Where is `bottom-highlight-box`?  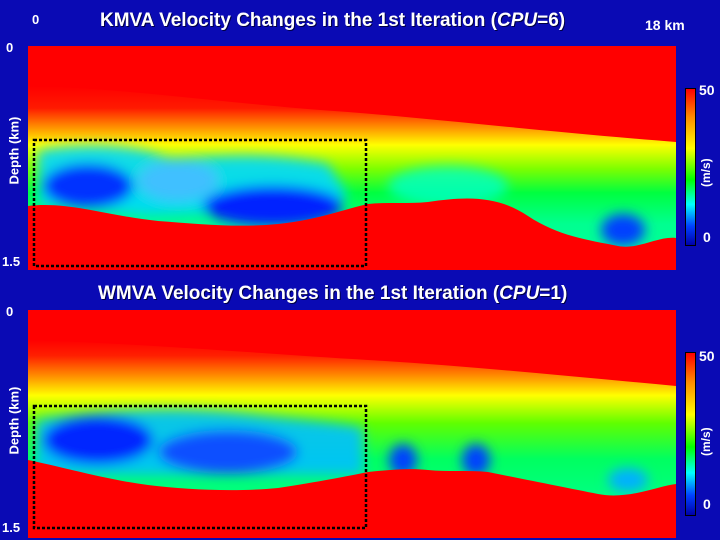 bottom-highlight-box is located at coordinates (200, 467).